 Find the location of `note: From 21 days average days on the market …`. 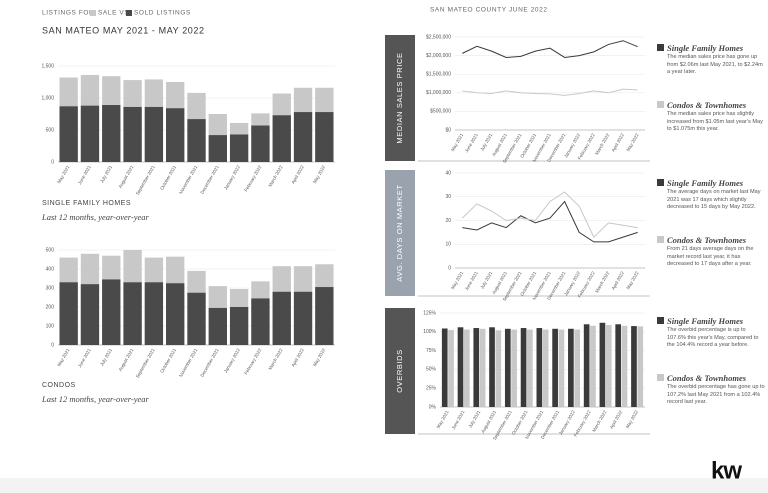

note: From 21 days average days on the market … is located at coordinates (710, 257).